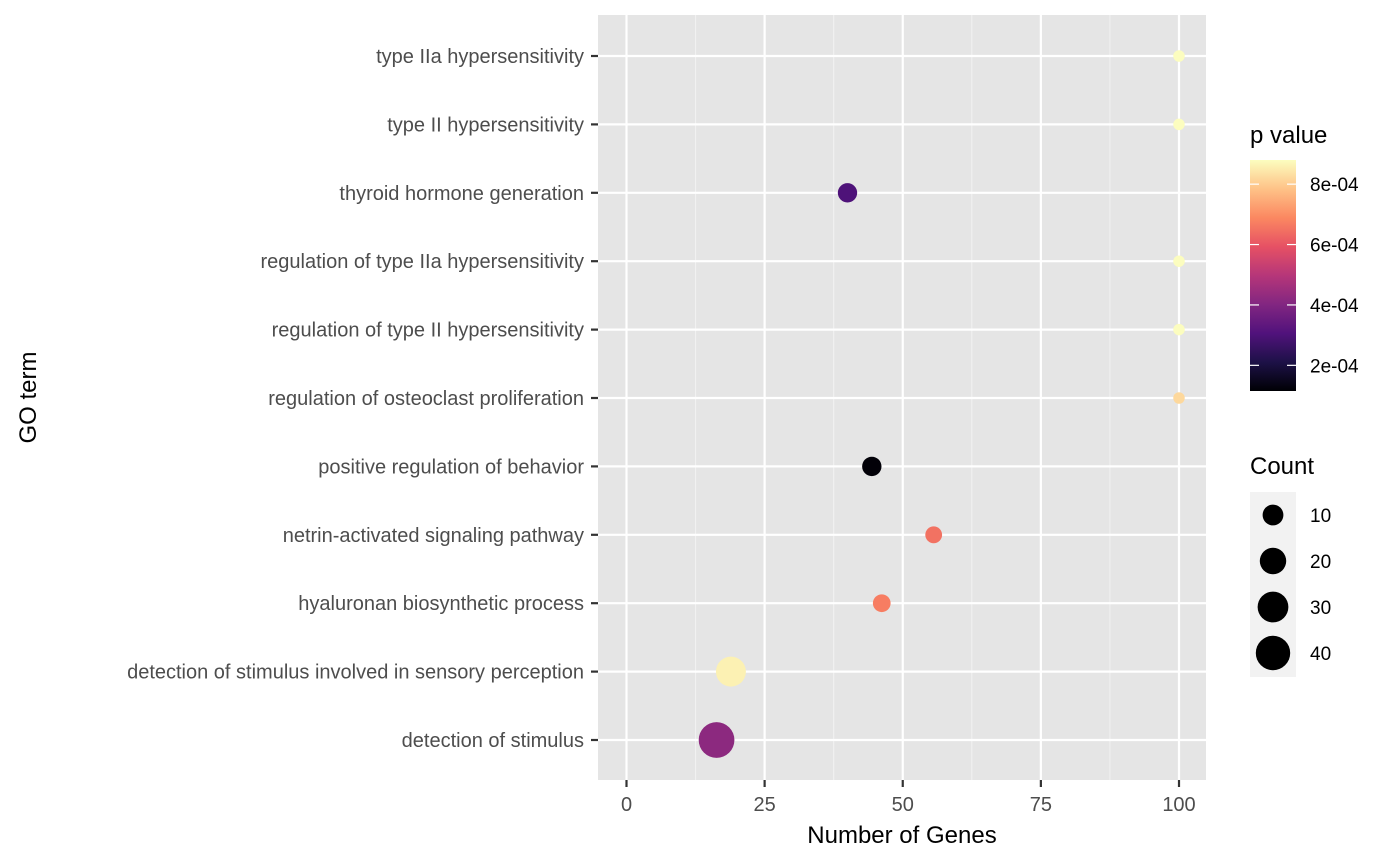 The height and width of the screenshot is (865, 1400). I want to click on y-tick-label: thyroid hormone generation, so click(461, 194).